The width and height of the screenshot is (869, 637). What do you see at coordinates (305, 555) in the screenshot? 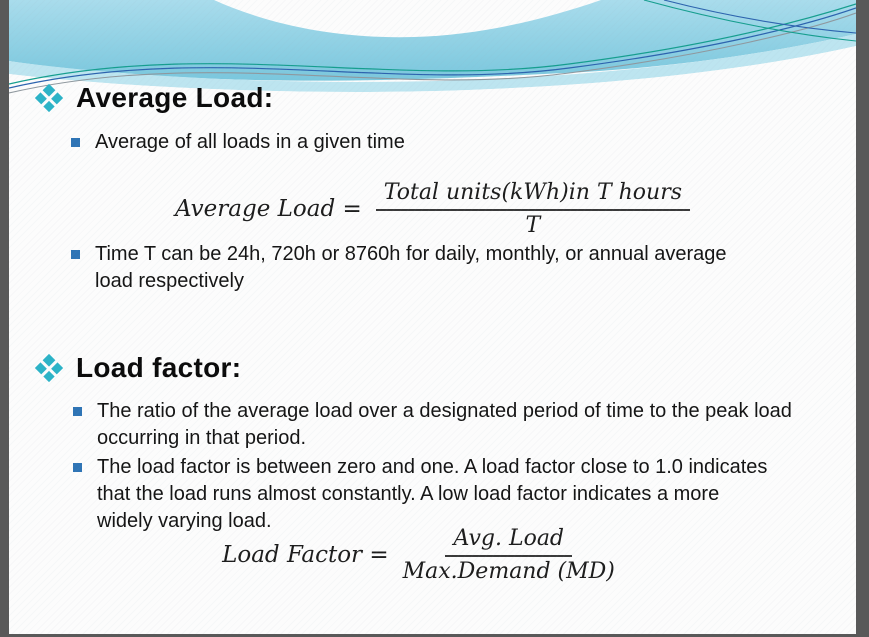
I see `formula-lhs: Load Factor =` at bounding box center [305, 555].